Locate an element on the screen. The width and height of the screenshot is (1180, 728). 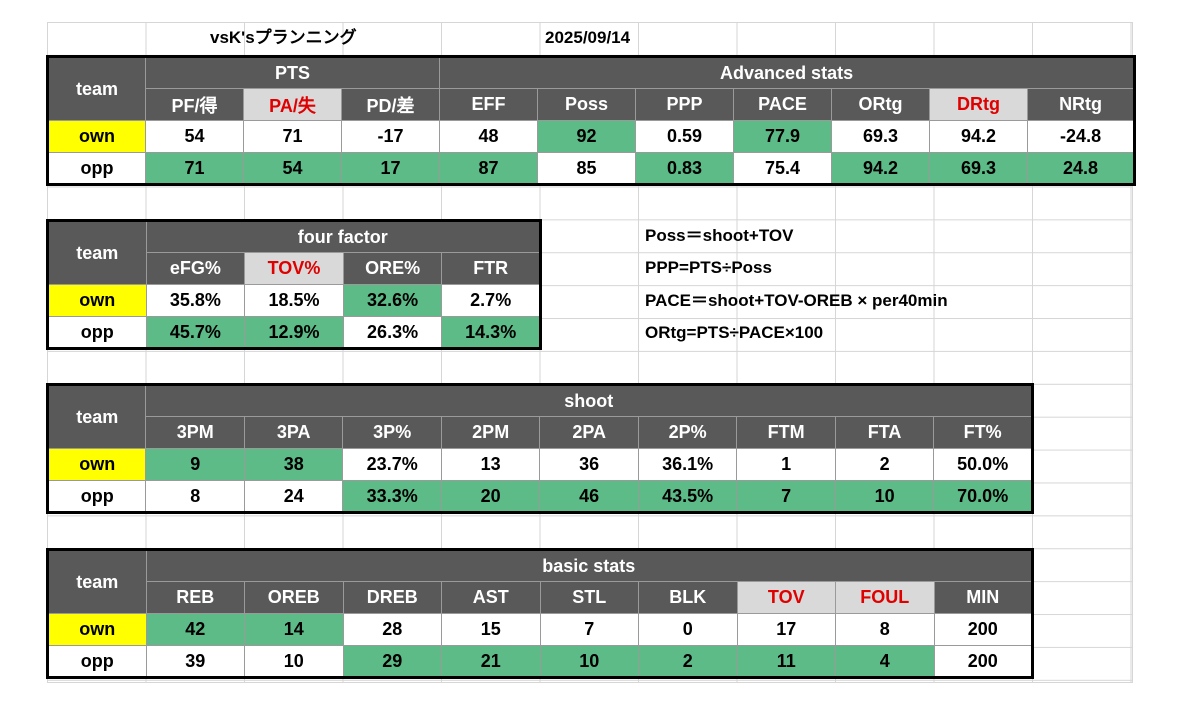
cell: -17 is located at coordinates (390, 136).